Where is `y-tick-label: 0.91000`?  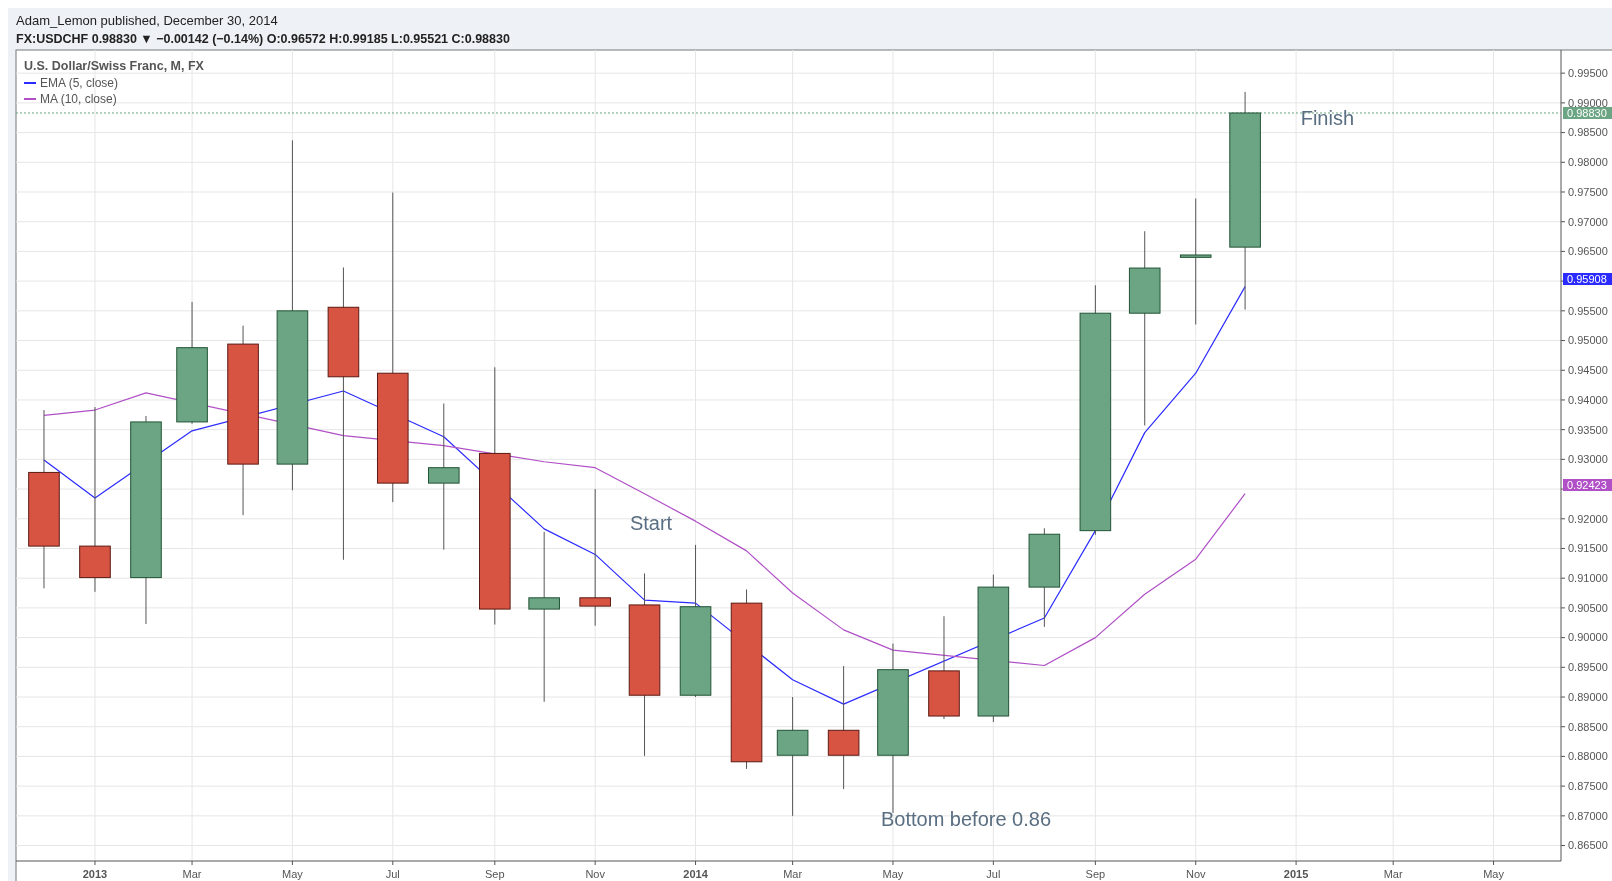
y-tick-label: 0.91000 is located at coordinates (1588, 578).